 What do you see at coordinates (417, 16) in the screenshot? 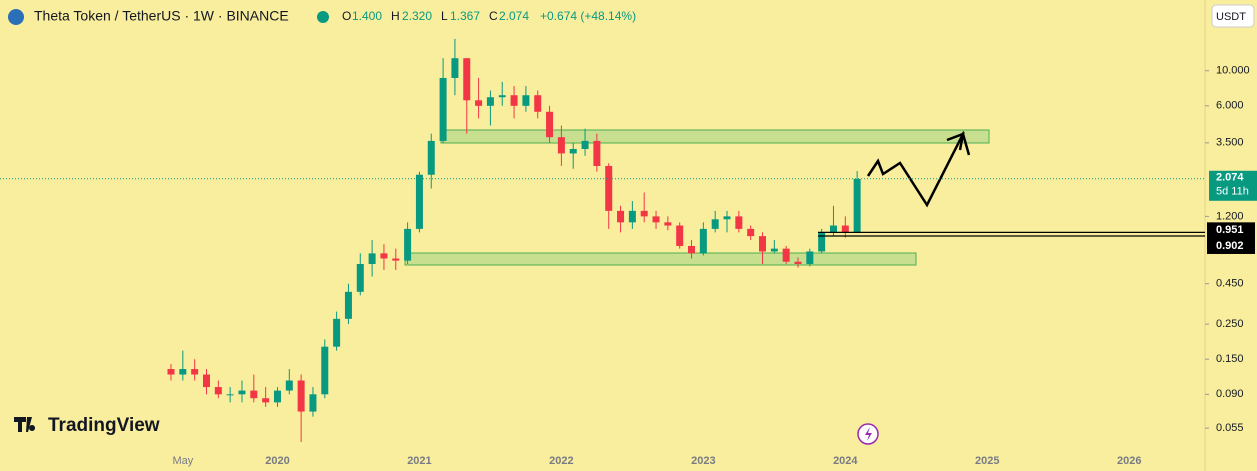
I see `ohlc-value: 2.320` at bounding box center [417, 16].